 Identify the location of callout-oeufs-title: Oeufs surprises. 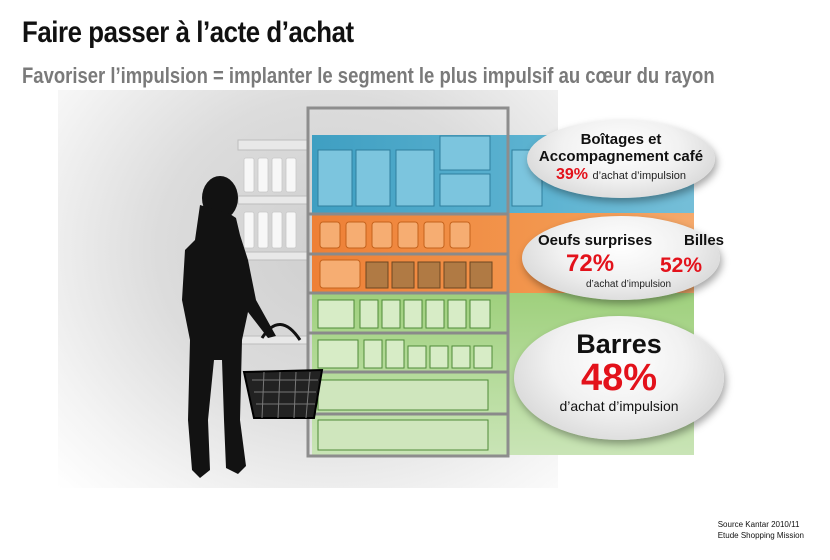
(595, 240).